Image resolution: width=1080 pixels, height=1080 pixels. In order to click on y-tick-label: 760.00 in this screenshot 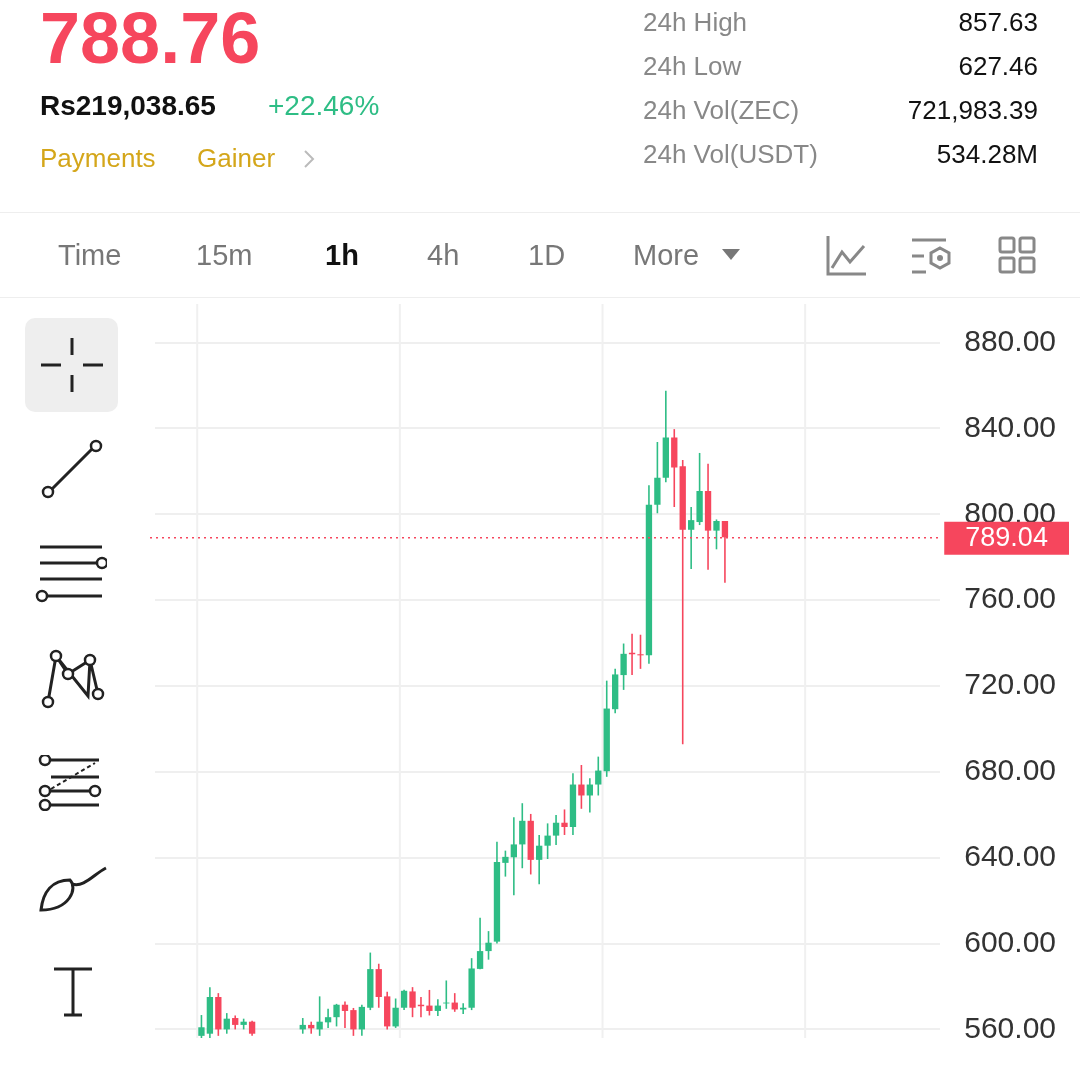, I will do `click(1010, 598)`.